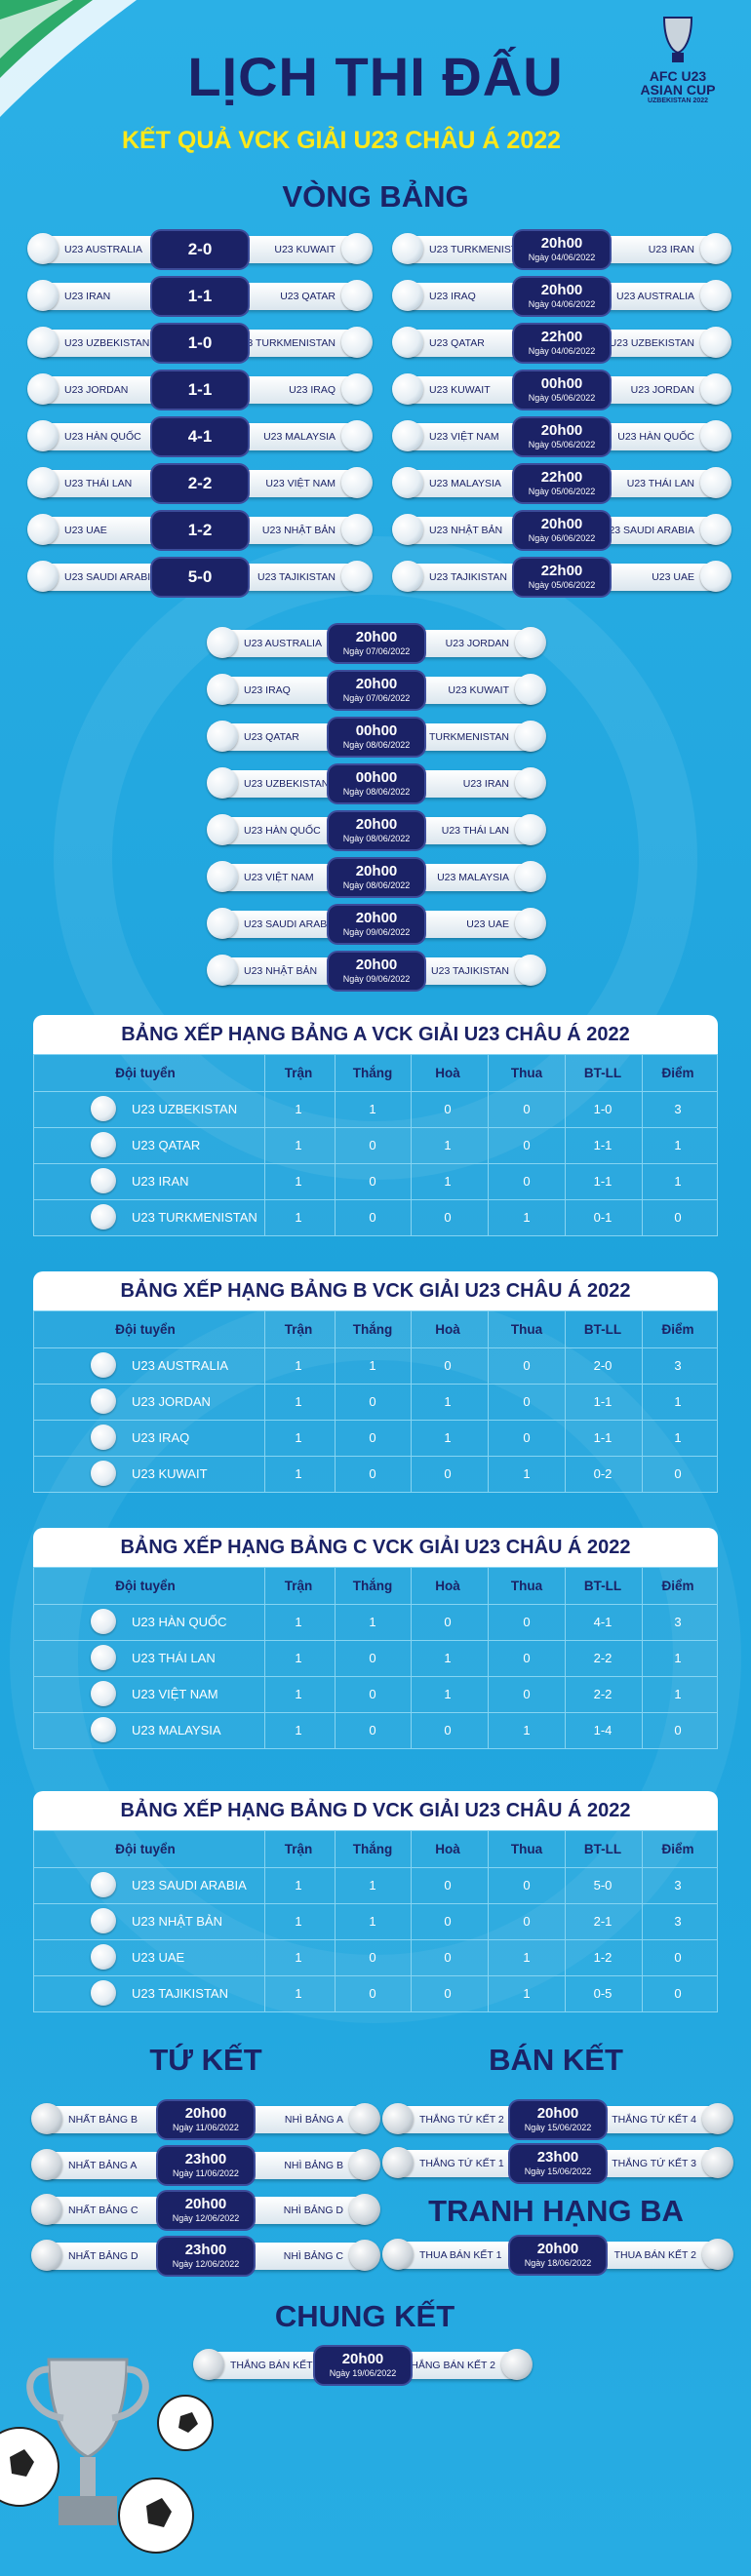  I want to click on away-team: NHÌ BẢNG B, so click(313, 2165).